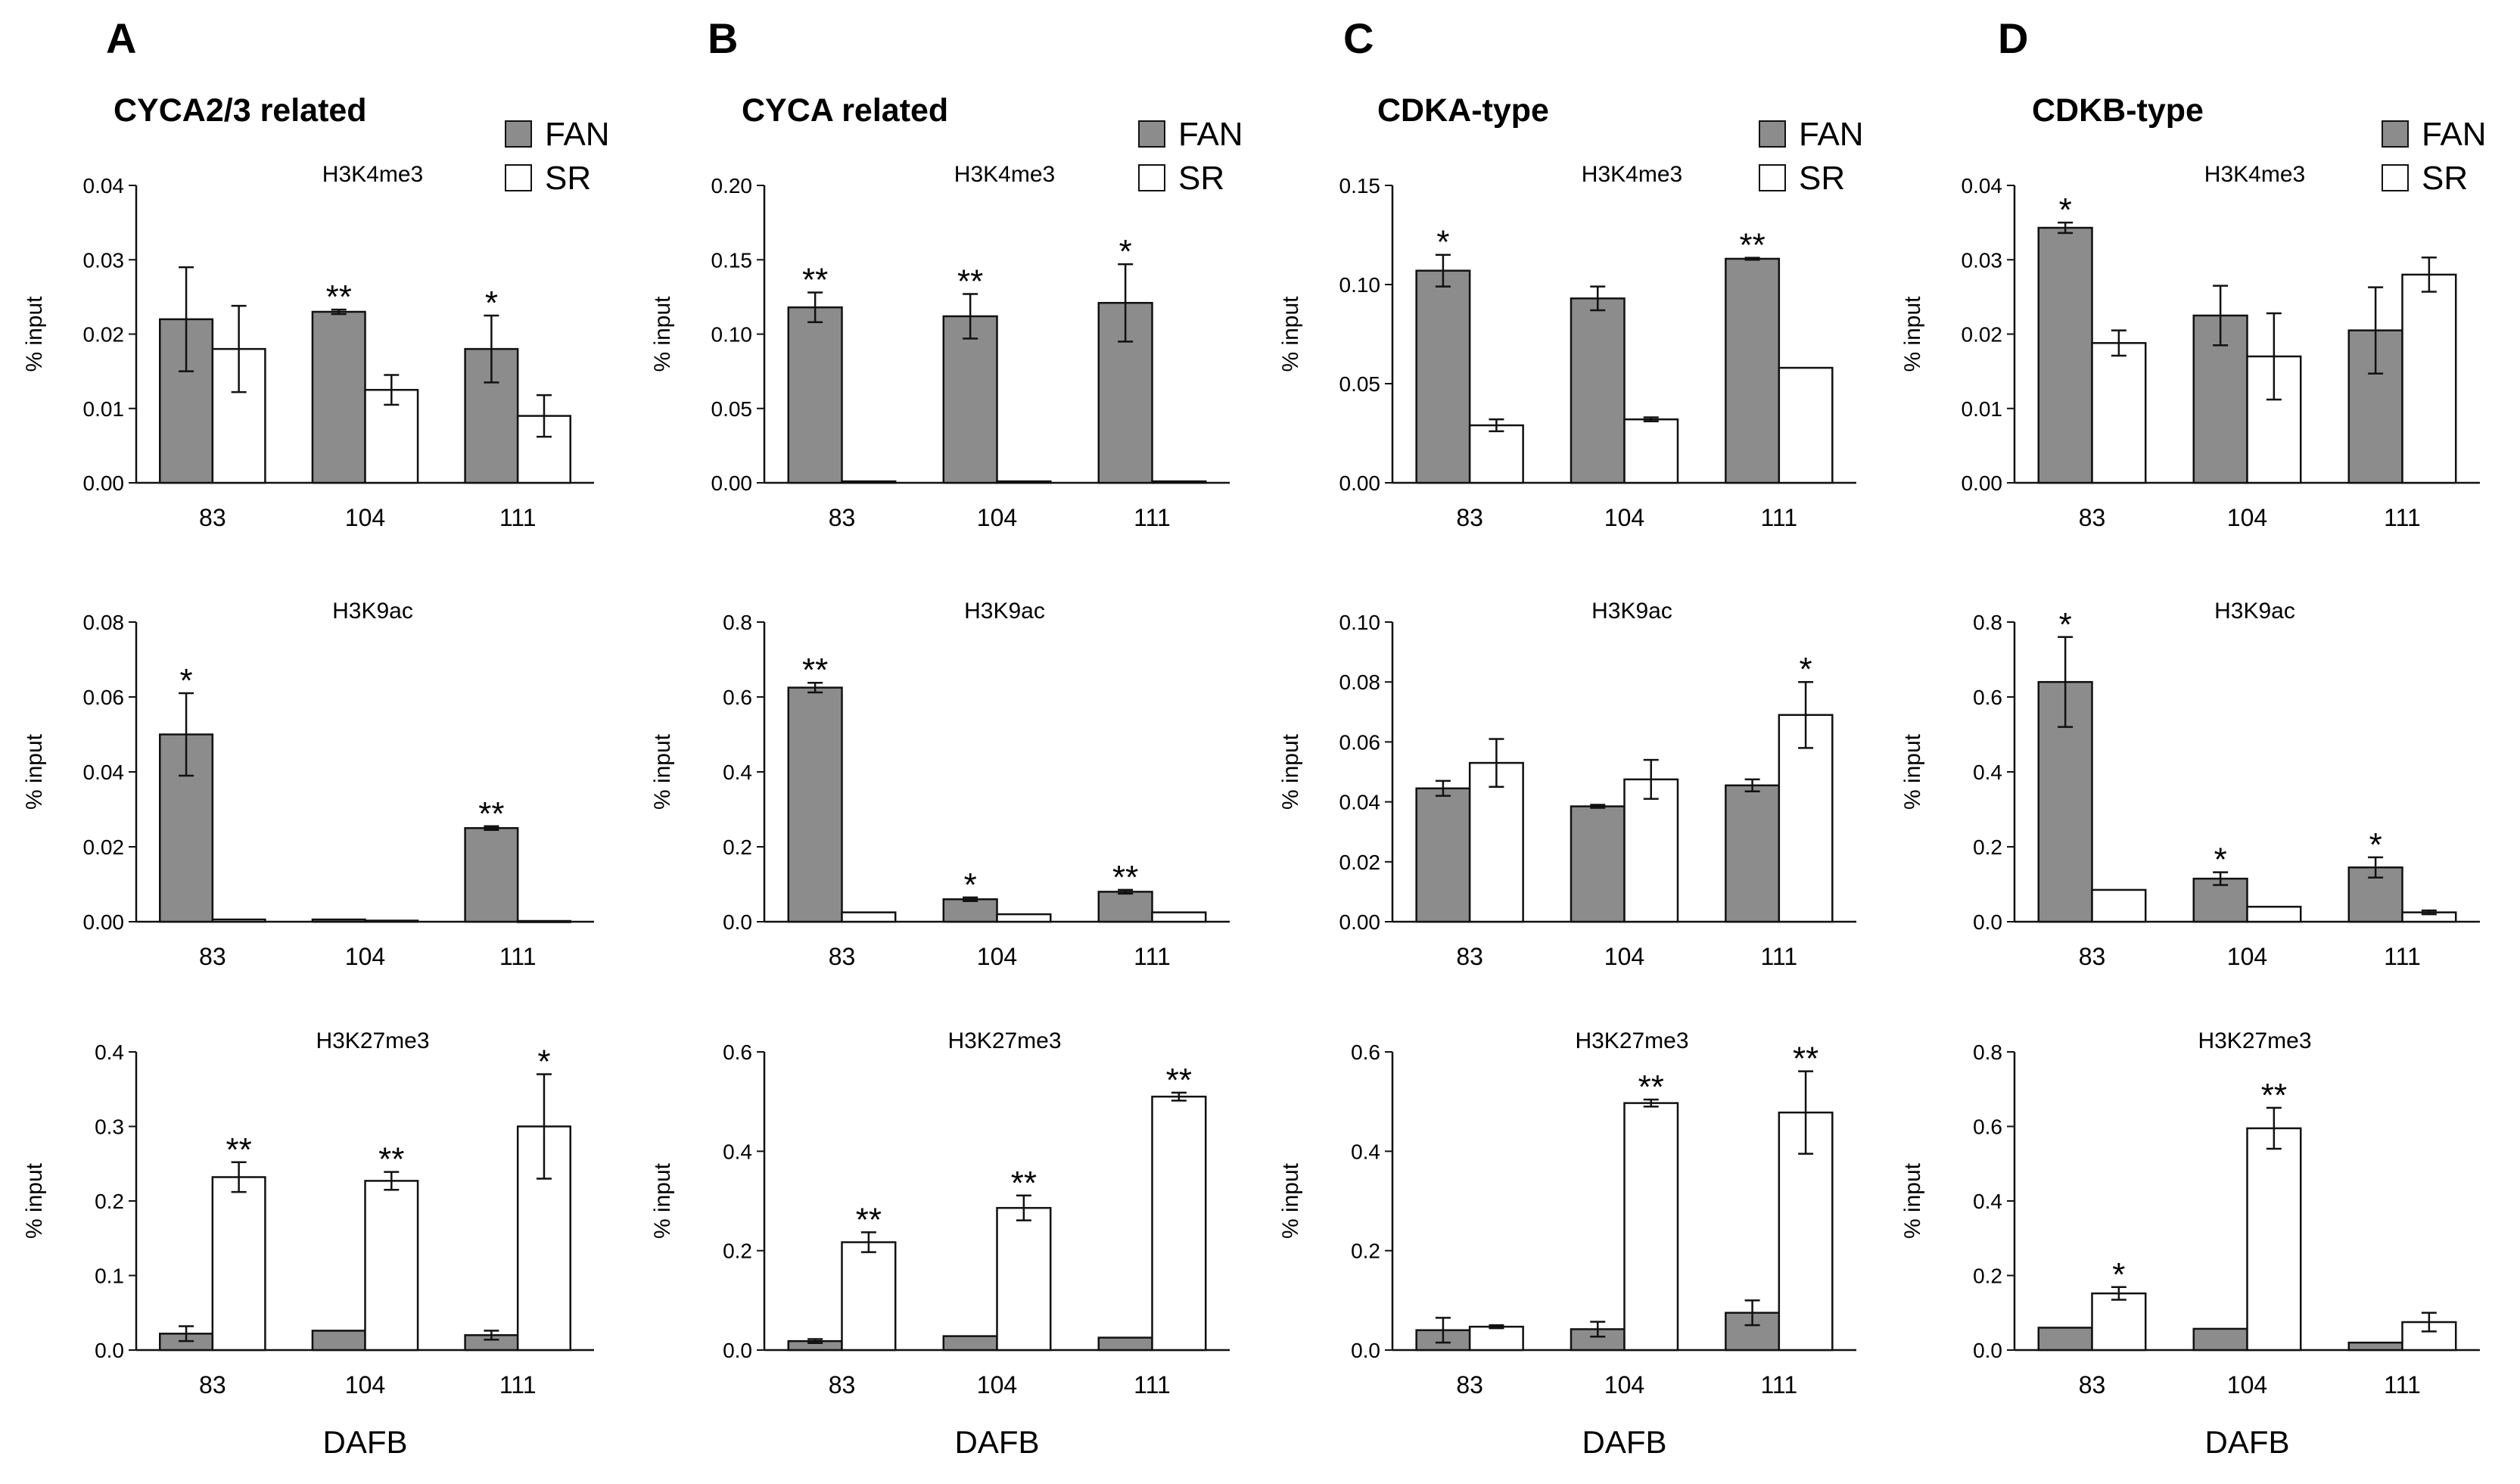  Describe the element at coordinates (845, 110) in the screenshot. I see `panel-title: CYCA related` at that location.